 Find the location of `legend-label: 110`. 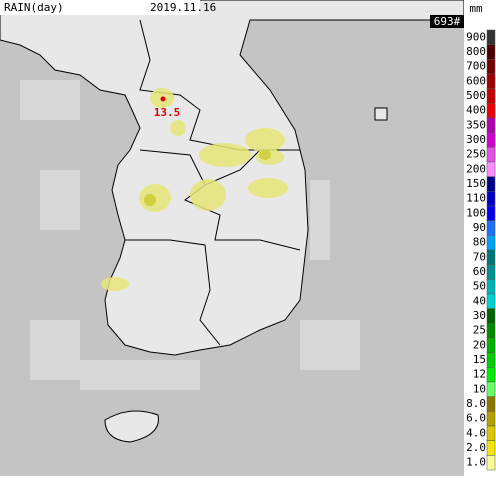

legend-label: 110 is located at coordinates (476, 198).